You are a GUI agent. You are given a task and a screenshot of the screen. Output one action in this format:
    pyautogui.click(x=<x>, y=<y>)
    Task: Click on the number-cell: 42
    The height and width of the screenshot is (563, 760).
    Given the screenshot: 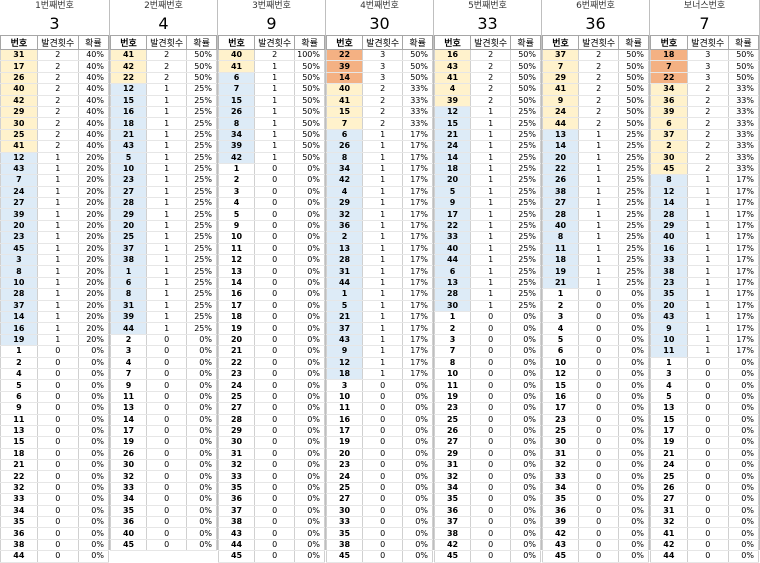 What is the action you would take?
    pyautogui.click(x=19, y=101)
    